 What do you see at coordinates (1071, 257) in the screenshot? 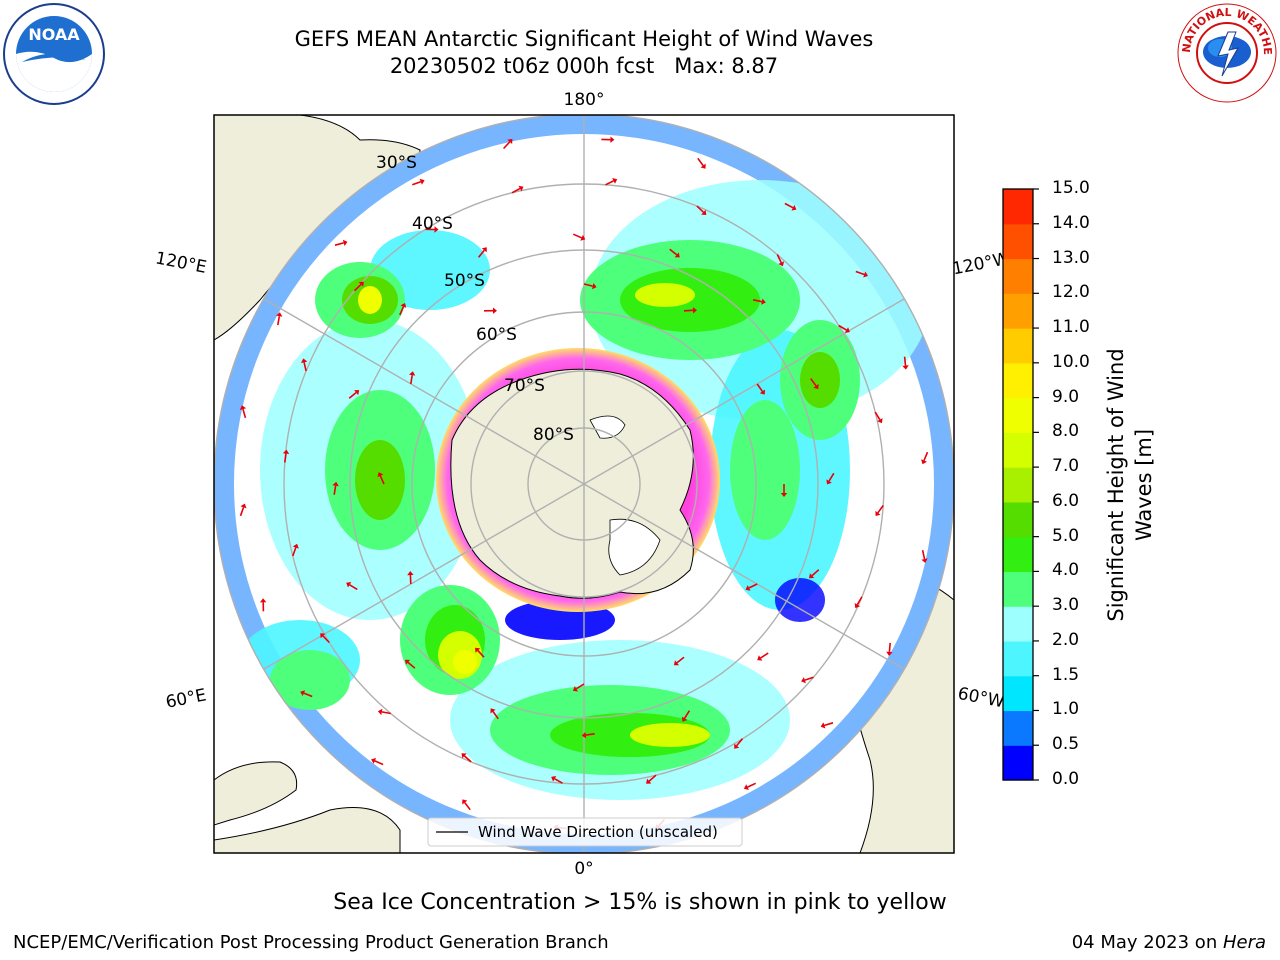
I see `colorbar-tick-label: 13.0` at bounding box center [1071, 257].